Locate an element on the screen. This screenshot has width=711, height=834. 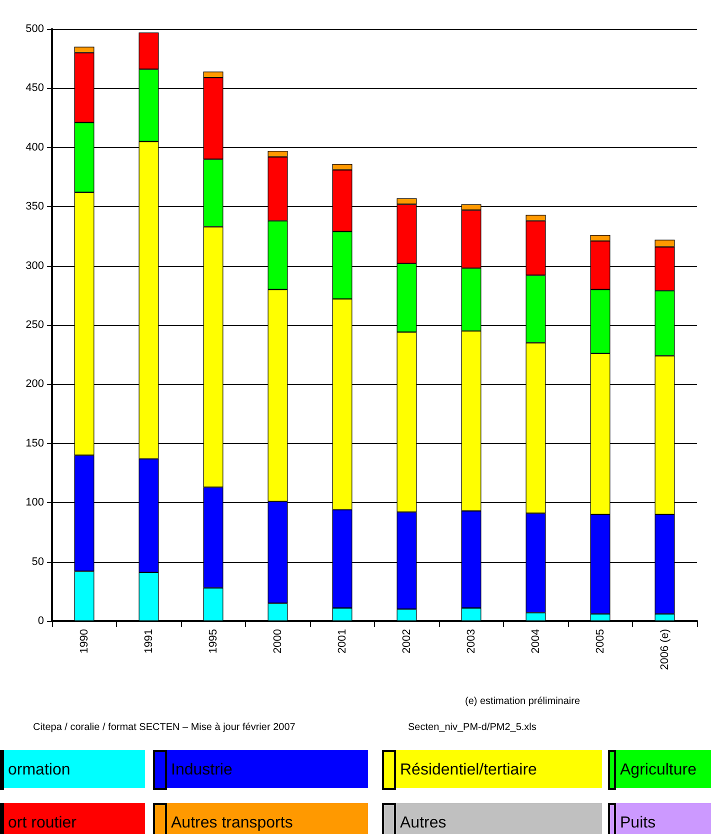
y-tick-label: 100 is located at coordinates (35, 502).